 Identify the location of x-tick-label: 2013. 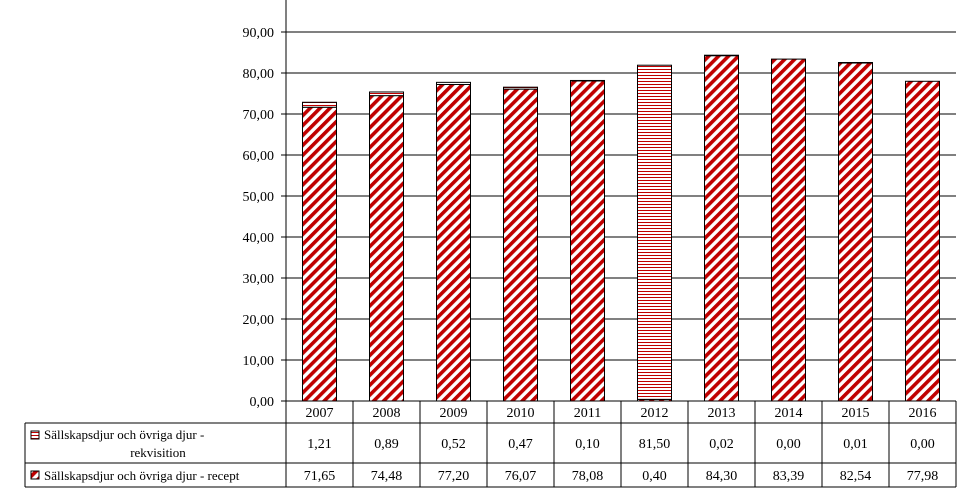
(722, 413).